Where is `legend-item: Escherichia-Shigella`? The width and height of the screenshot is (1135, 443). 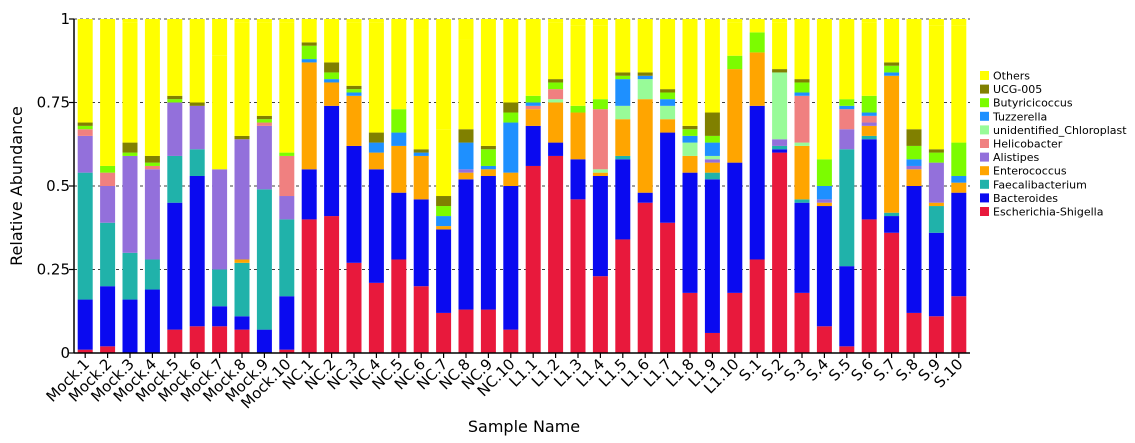
legend-item: Escherichia-Shigella is located at coordinates (1041, 212).